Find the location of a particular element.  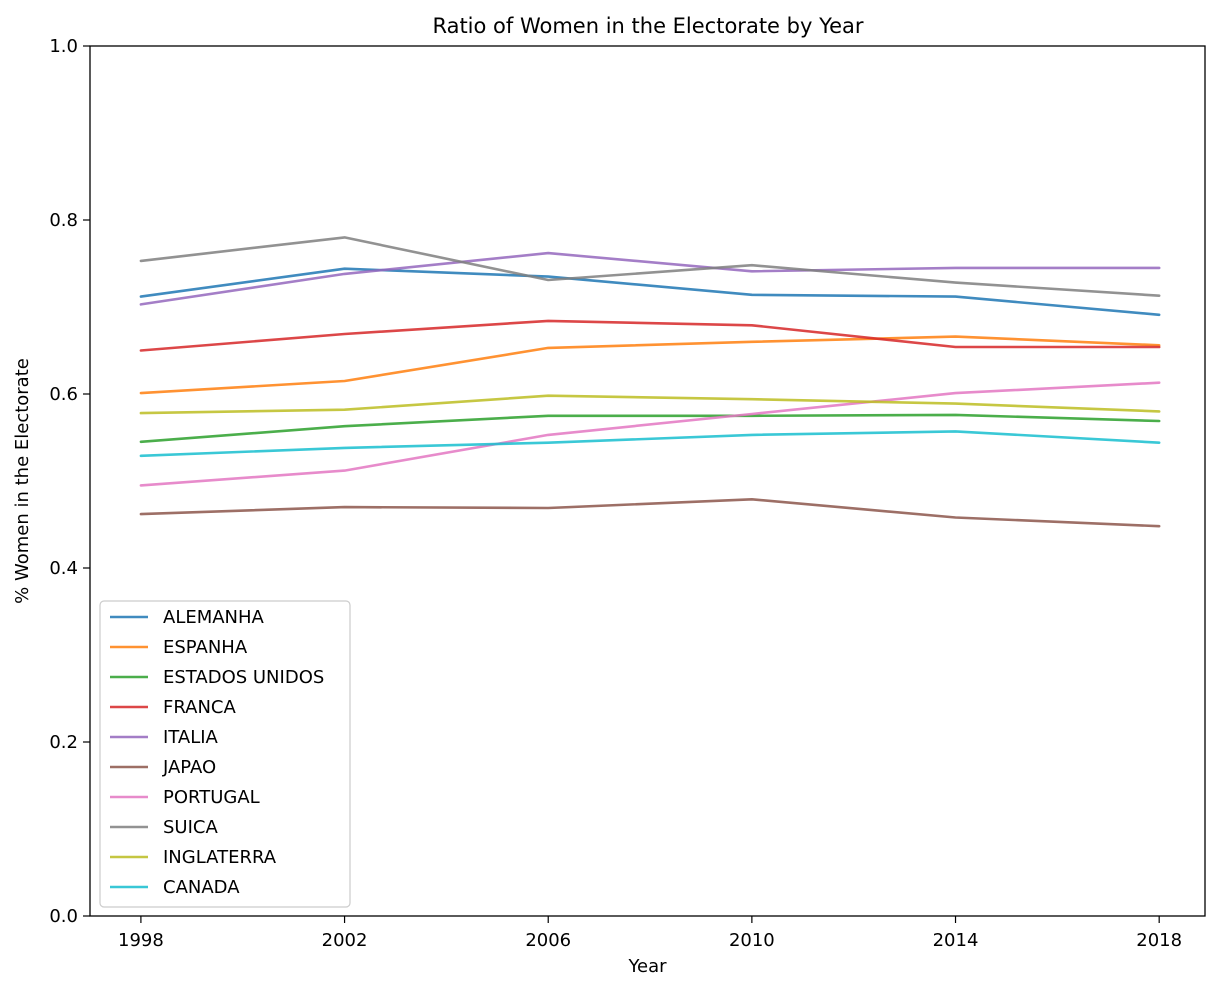

series-line-suica is located at coordinates (650, 267).